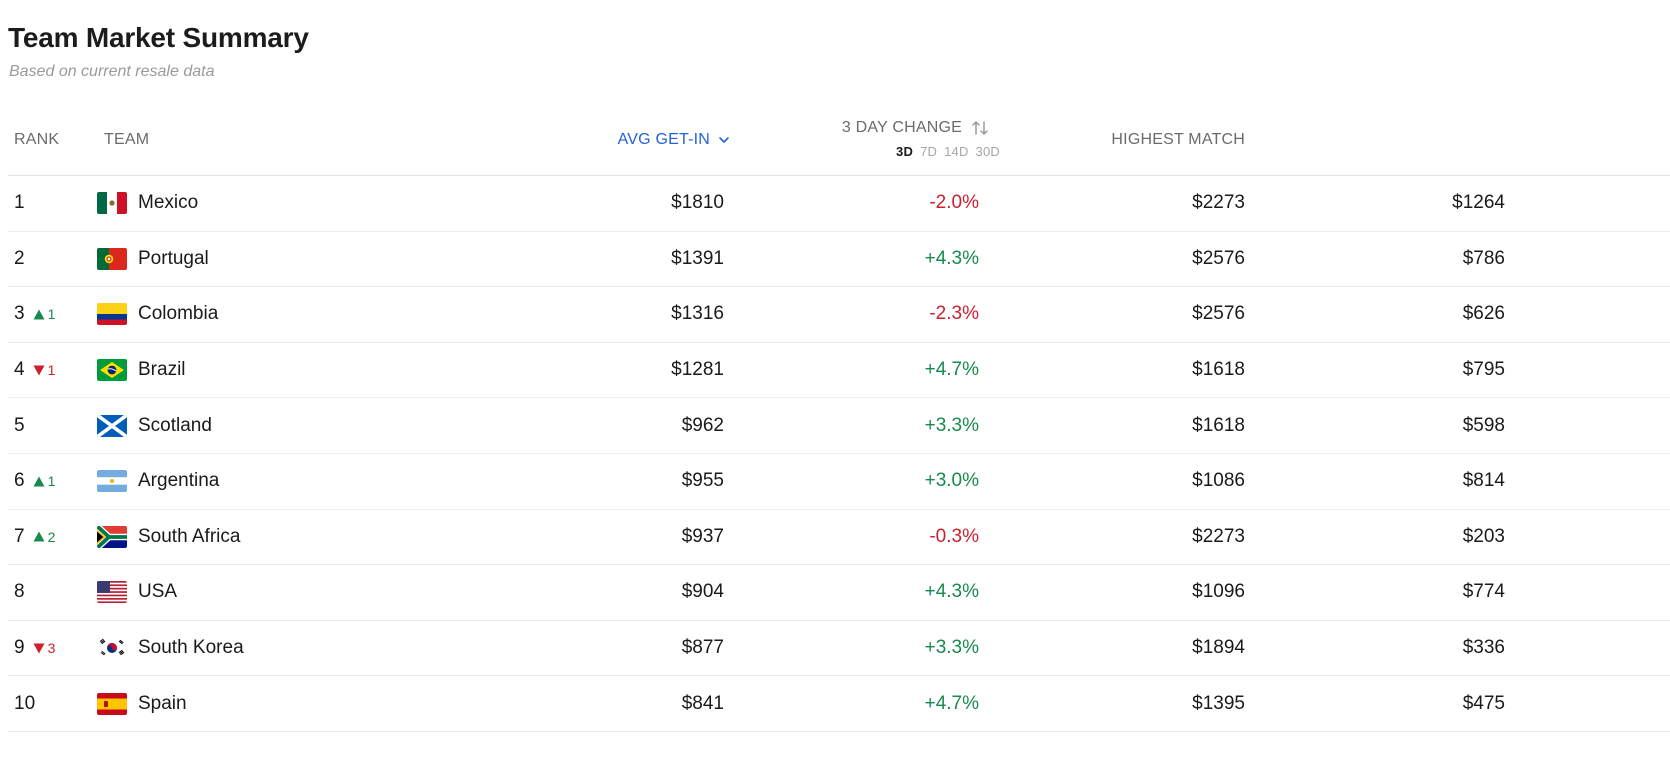  Describe the element at coordinates (127, 139) in the screenshot. I see `team-column-header: TEAM` at that location.